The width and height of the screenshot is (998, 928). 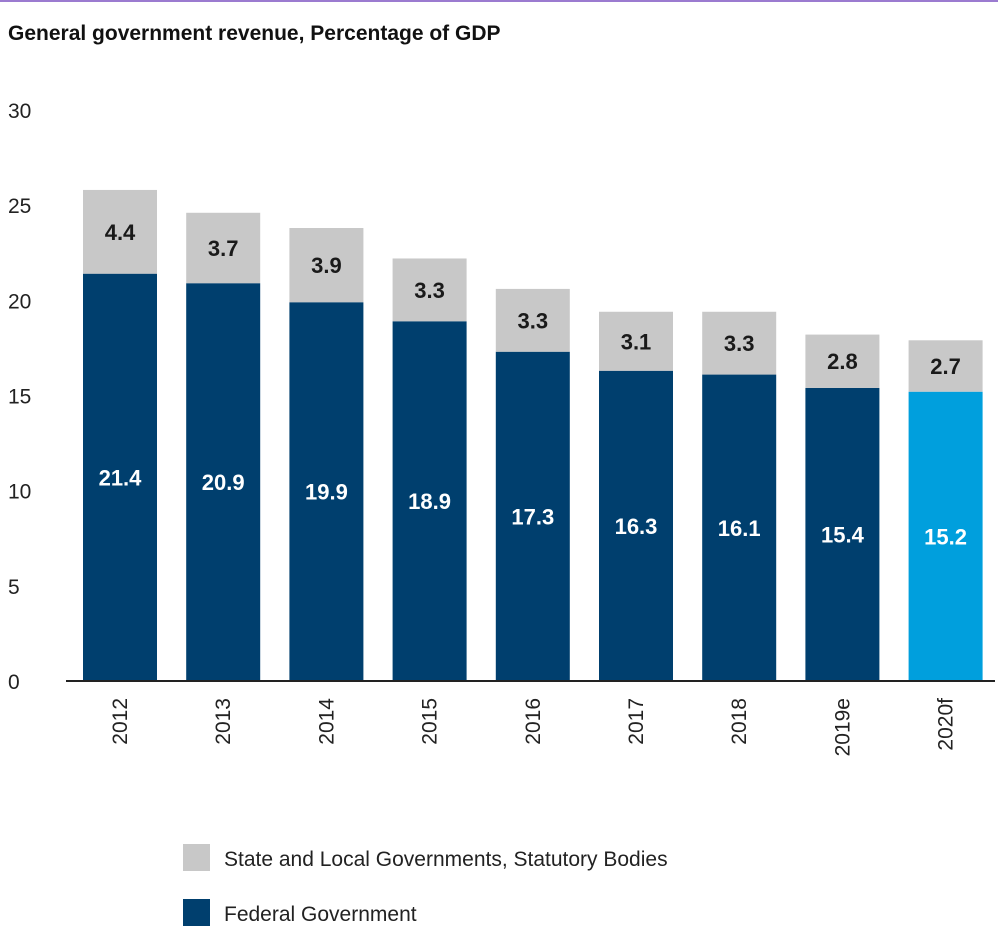 I want to click on x-axis: 2012 2013 2014 2015 2016 2017 2018 2019e 2020f, so click(x=533, y=727).